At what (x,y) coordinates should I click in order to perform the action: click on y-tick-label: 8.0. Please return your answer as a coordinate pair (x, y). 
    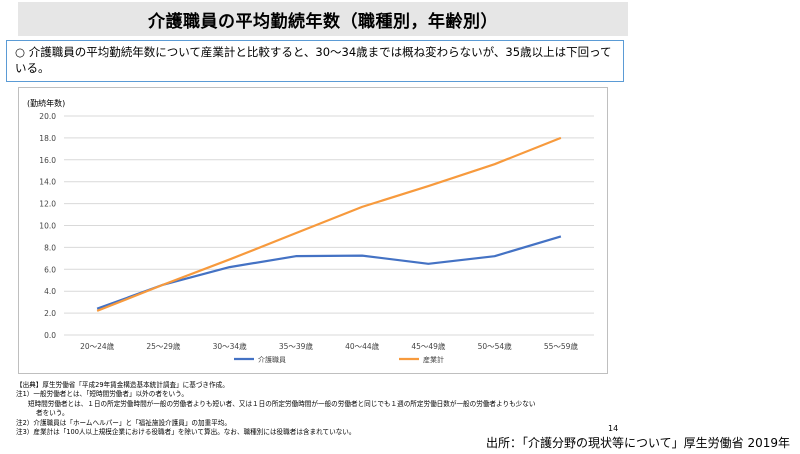
    Looking at the image, I should click on (50, 247).